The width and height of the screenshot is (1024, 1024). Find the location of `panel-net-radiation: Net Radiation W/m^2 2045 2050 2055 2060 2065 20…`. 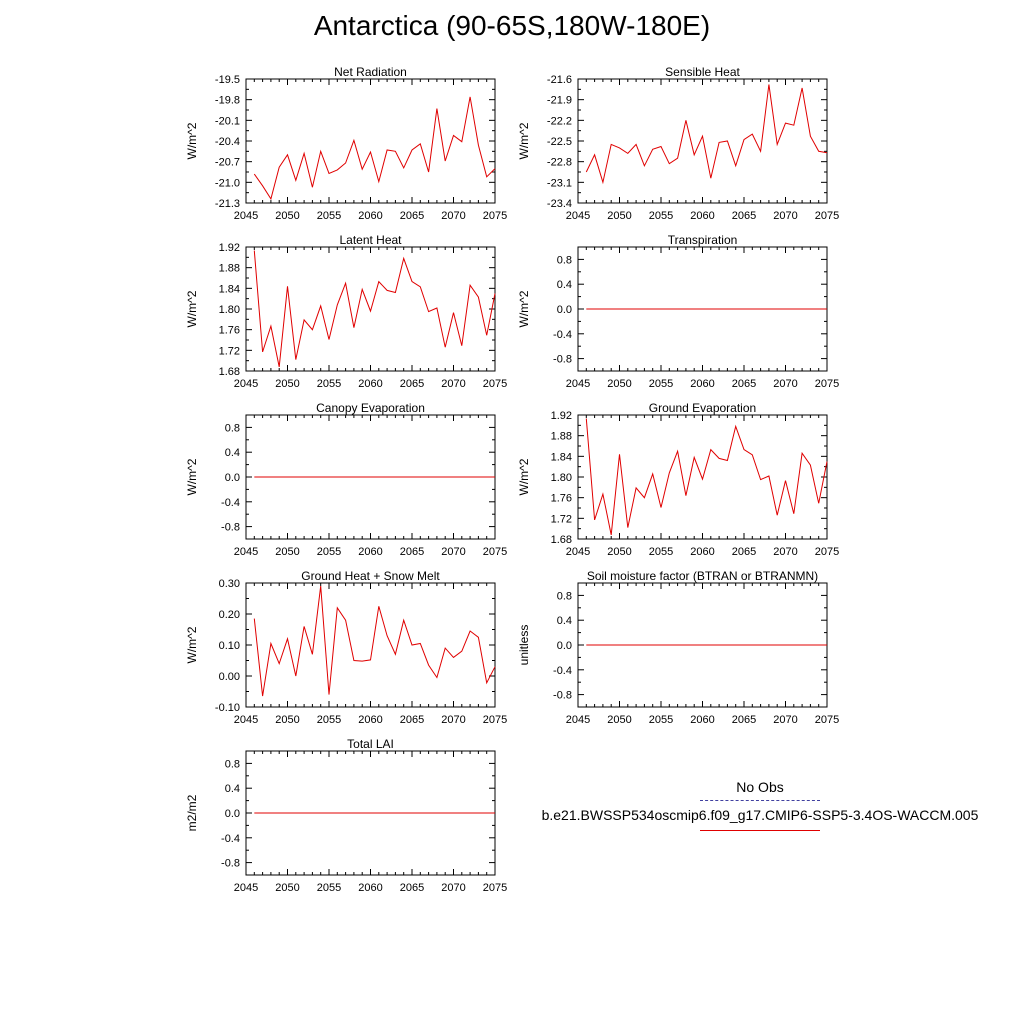

panel-net-radiation: Net Radiation W/m^2 2045 2050 2055 2060 2065 20… is located at coordinates (346, 143).